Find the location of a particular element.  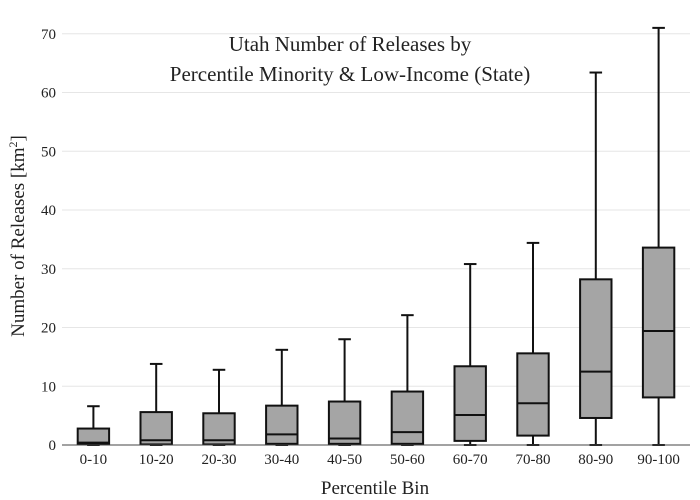

x-axis-label: Percentile Bin is located at coordinates (375, 488).